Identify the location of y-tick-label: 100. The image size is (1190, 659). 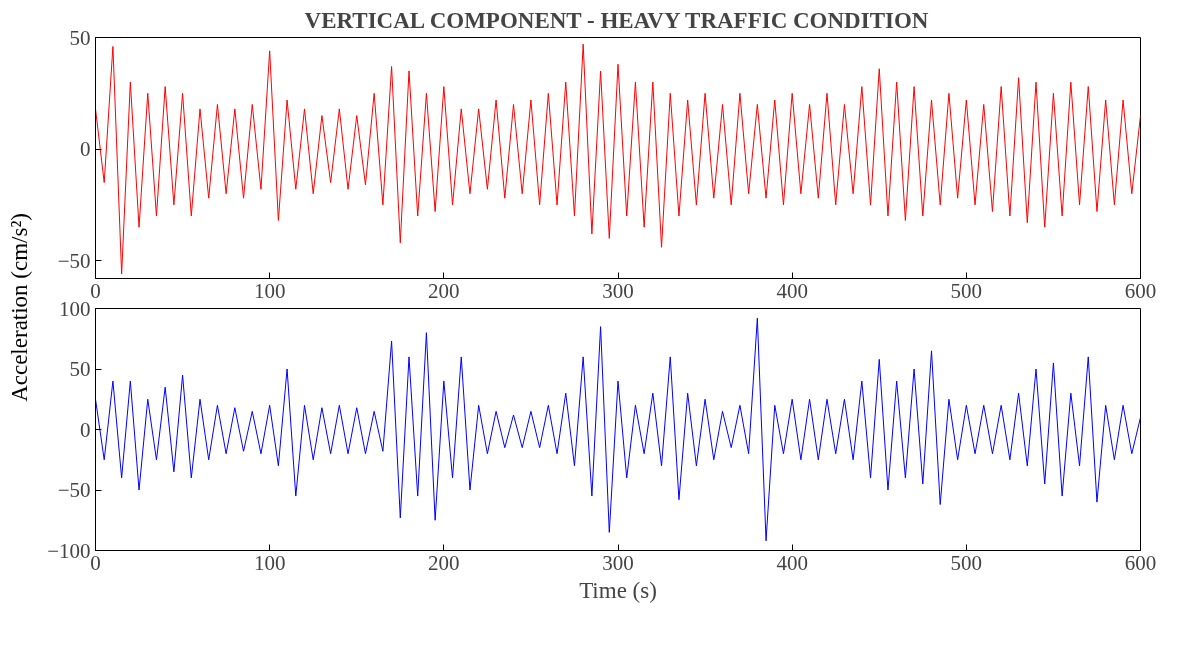
(75, 308).